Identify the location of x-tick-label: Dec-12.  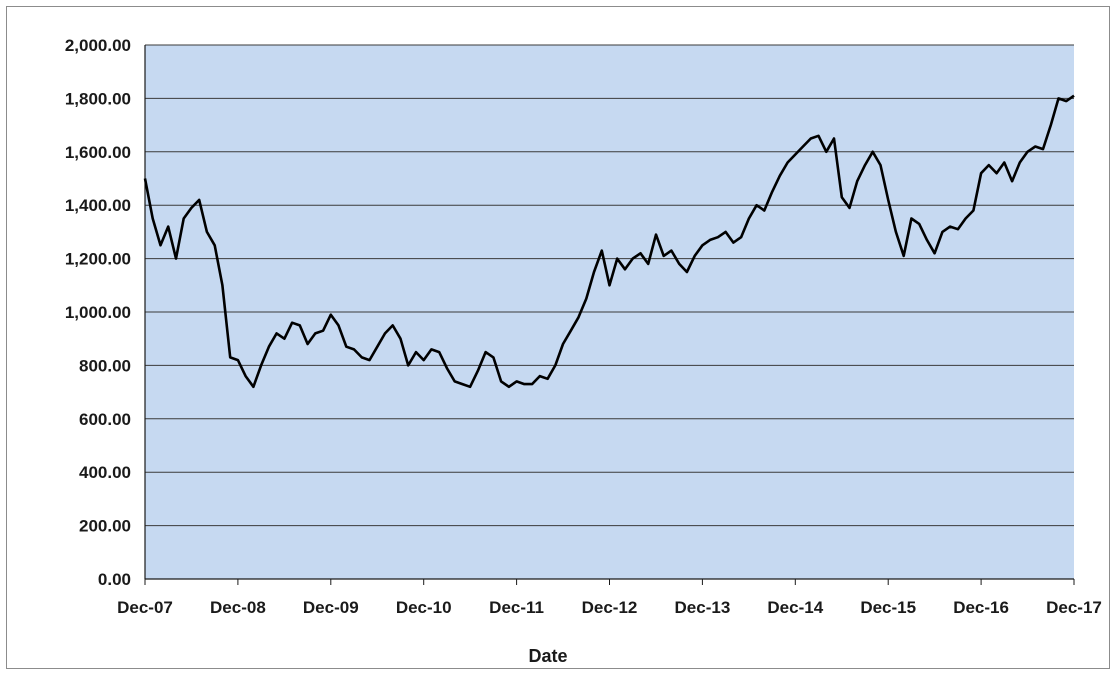
(610, 607).